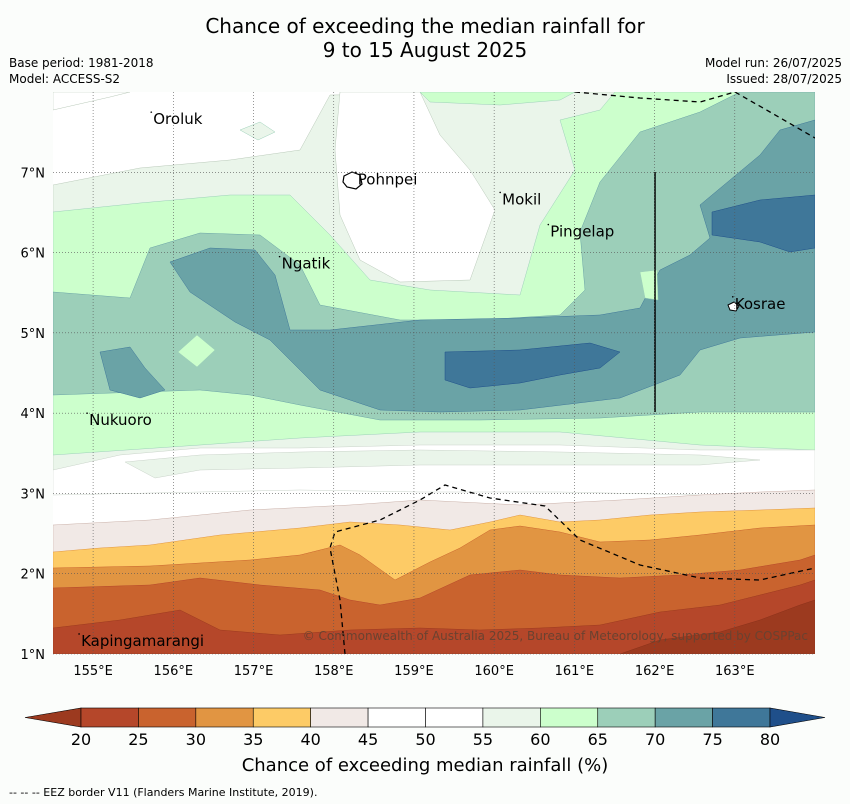 This screenshot has height=804, width=850. Describe the element at coordinates (773, 71) in the screenshot. I see `meta-right: Model run: 26/07/2025 Issued: 28/07/2025` at that location.